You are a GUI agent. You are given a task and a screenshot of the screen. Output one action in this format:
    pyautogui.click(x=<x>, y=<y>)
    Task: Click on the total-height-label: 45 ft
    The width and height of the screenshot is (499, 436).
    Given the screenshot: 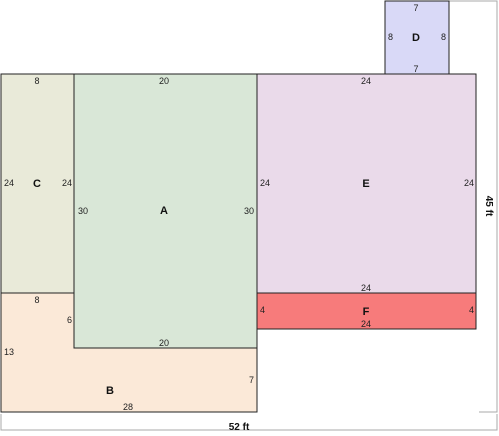 What is the action you would take?
    pyautogui.click(x=488, y=206)
    